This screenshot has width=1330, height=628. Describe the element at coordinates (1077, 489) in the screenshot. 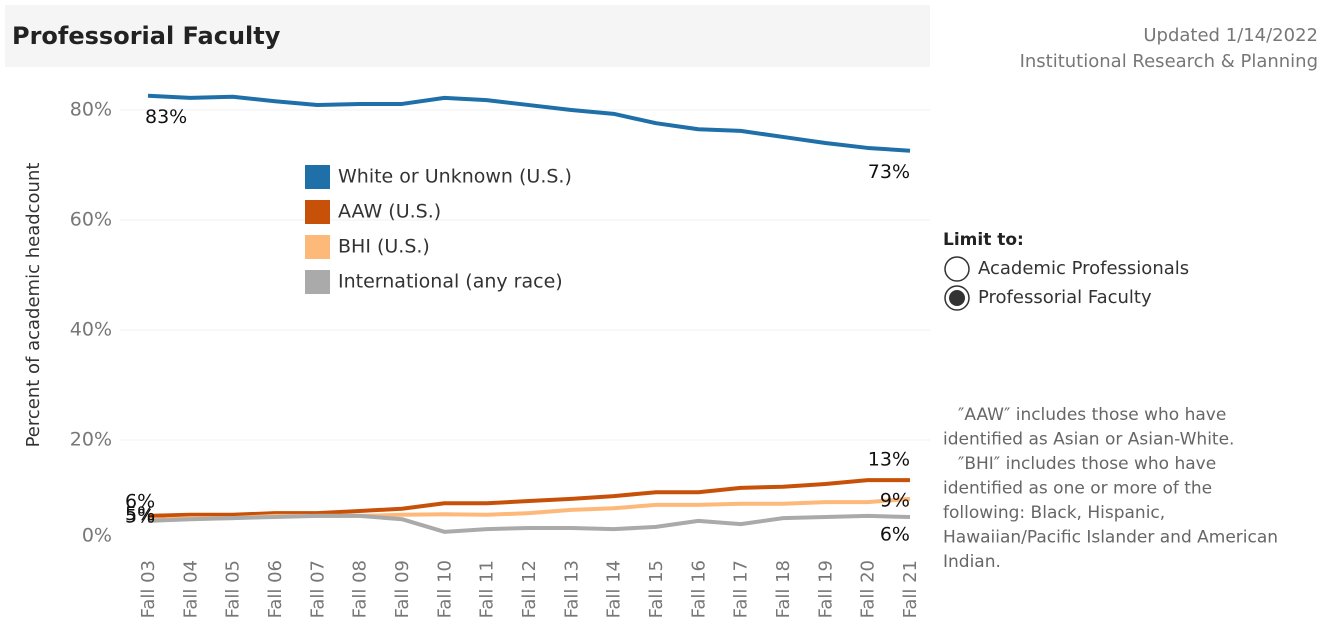

I see `note: identified as one or more of the` at that location.